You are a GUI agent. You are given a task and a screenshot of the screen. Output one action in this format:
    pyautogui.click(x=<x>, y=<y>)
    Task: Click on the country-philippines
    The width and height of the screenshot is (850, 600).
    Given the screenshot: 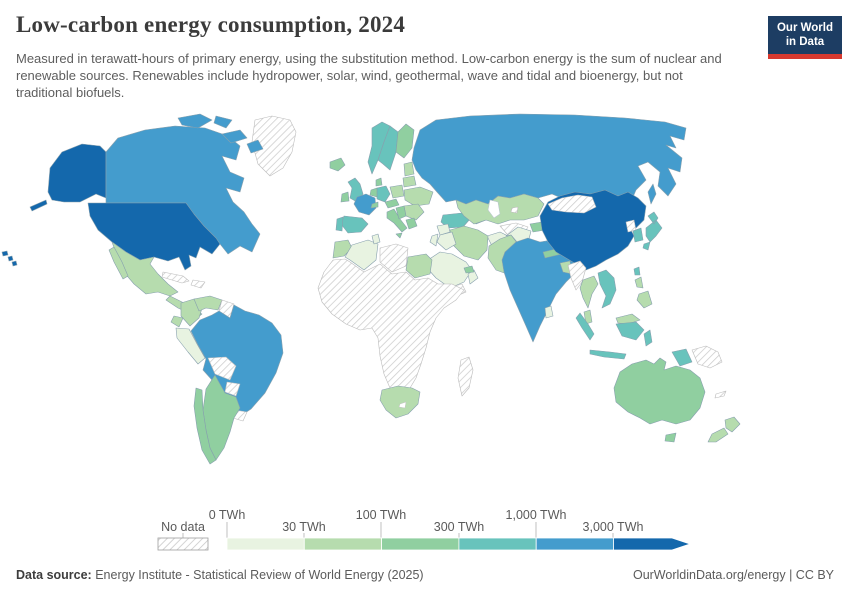 What is the action you would take?
    pyautogui.click(x=643, y=292)
    